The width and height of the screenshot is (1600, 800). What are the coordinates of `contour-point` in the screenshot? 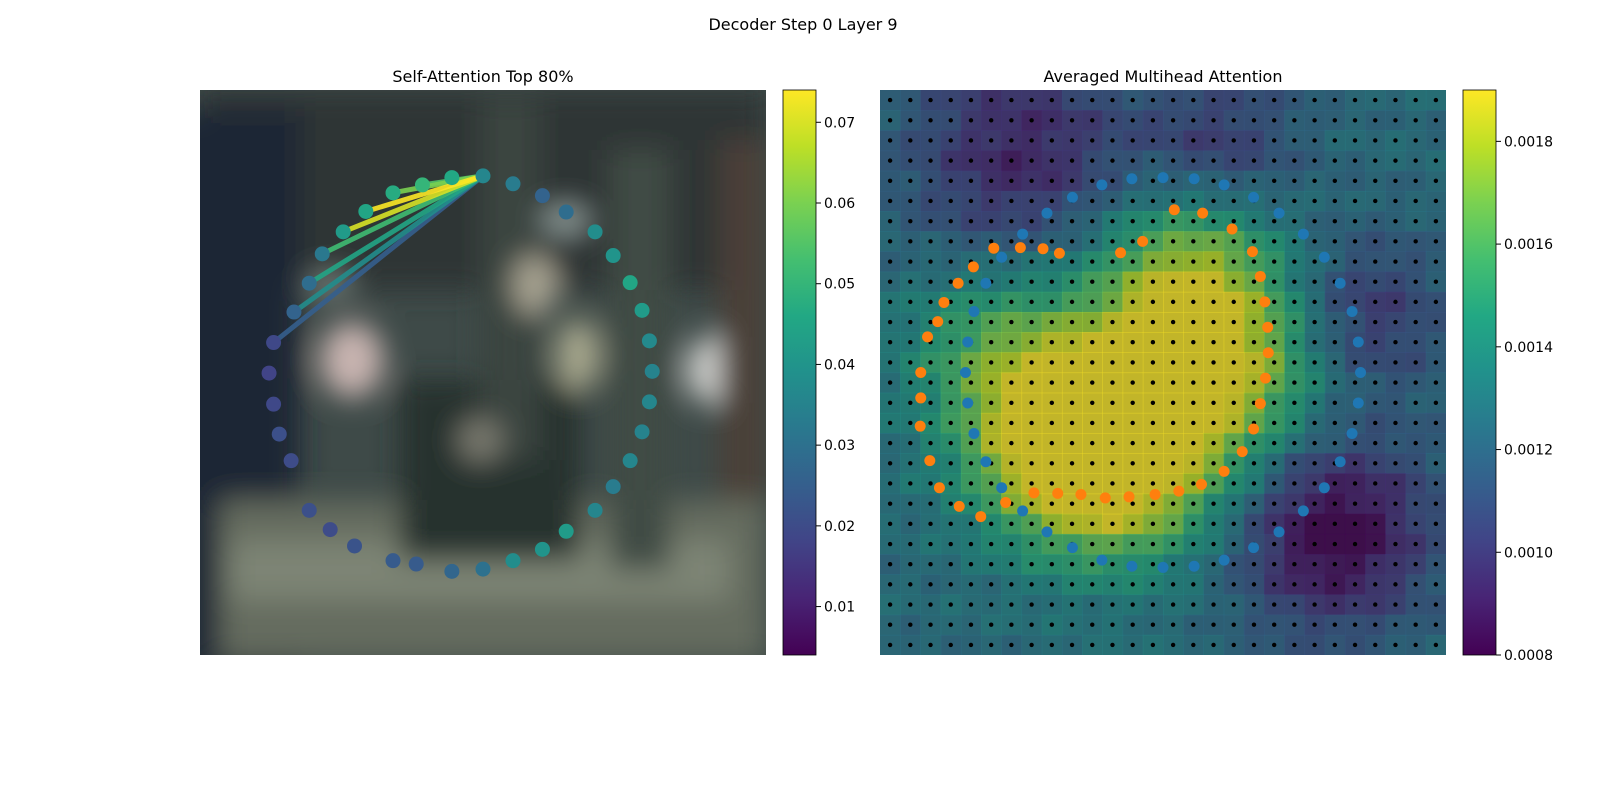 It's located at (274, 343).